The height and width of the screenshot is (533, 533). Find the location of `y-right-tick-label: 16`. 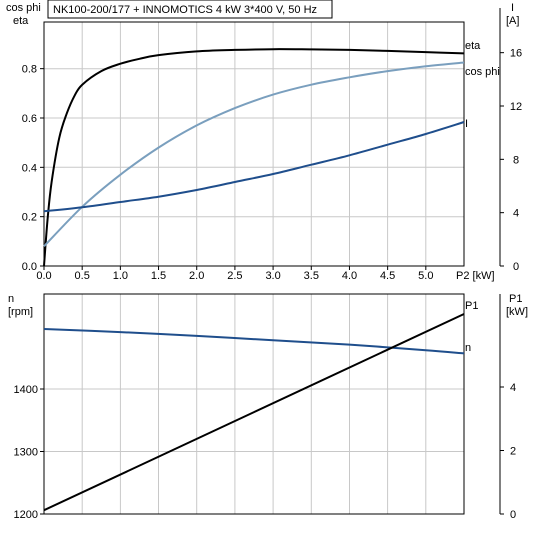

y-right-tick-label: 16 is located at coordinates (516, 54).